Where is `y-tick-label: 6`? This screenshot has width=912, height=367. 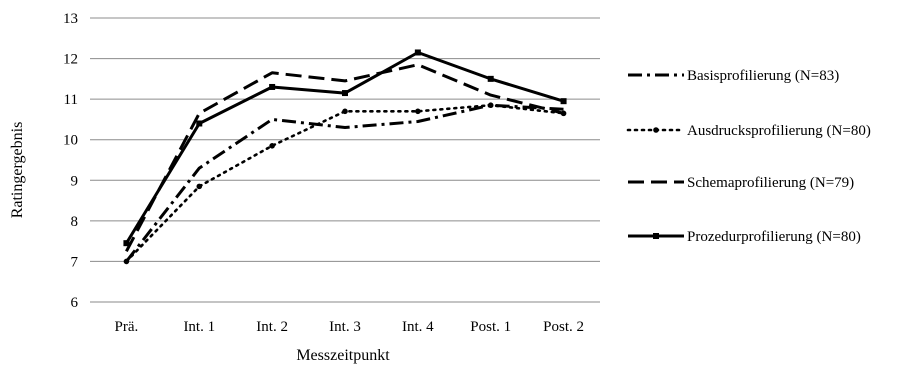
y-tick-label: 6 is located at coordinates (75, 303).